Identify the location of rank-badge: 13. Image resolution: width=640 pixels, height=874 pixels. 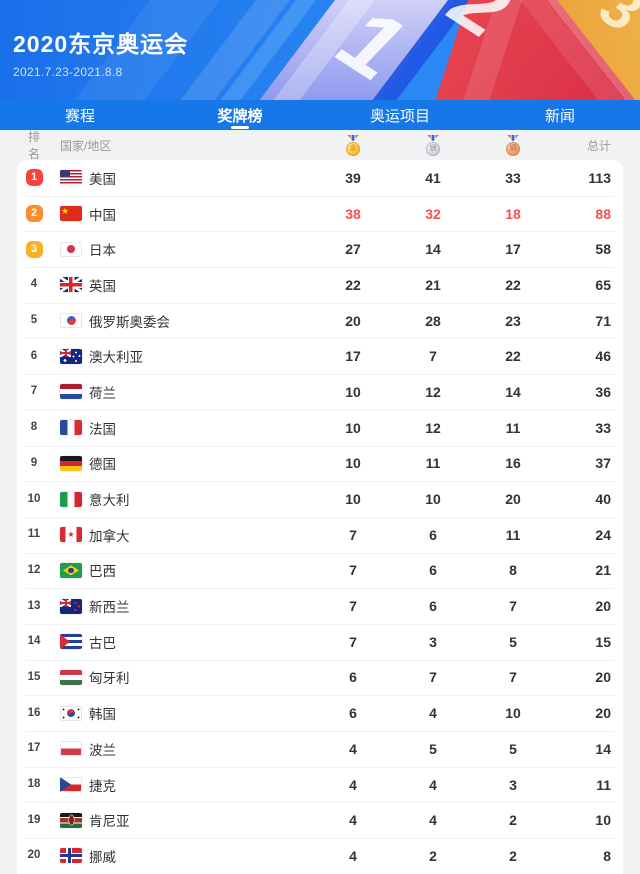
(34, 605).